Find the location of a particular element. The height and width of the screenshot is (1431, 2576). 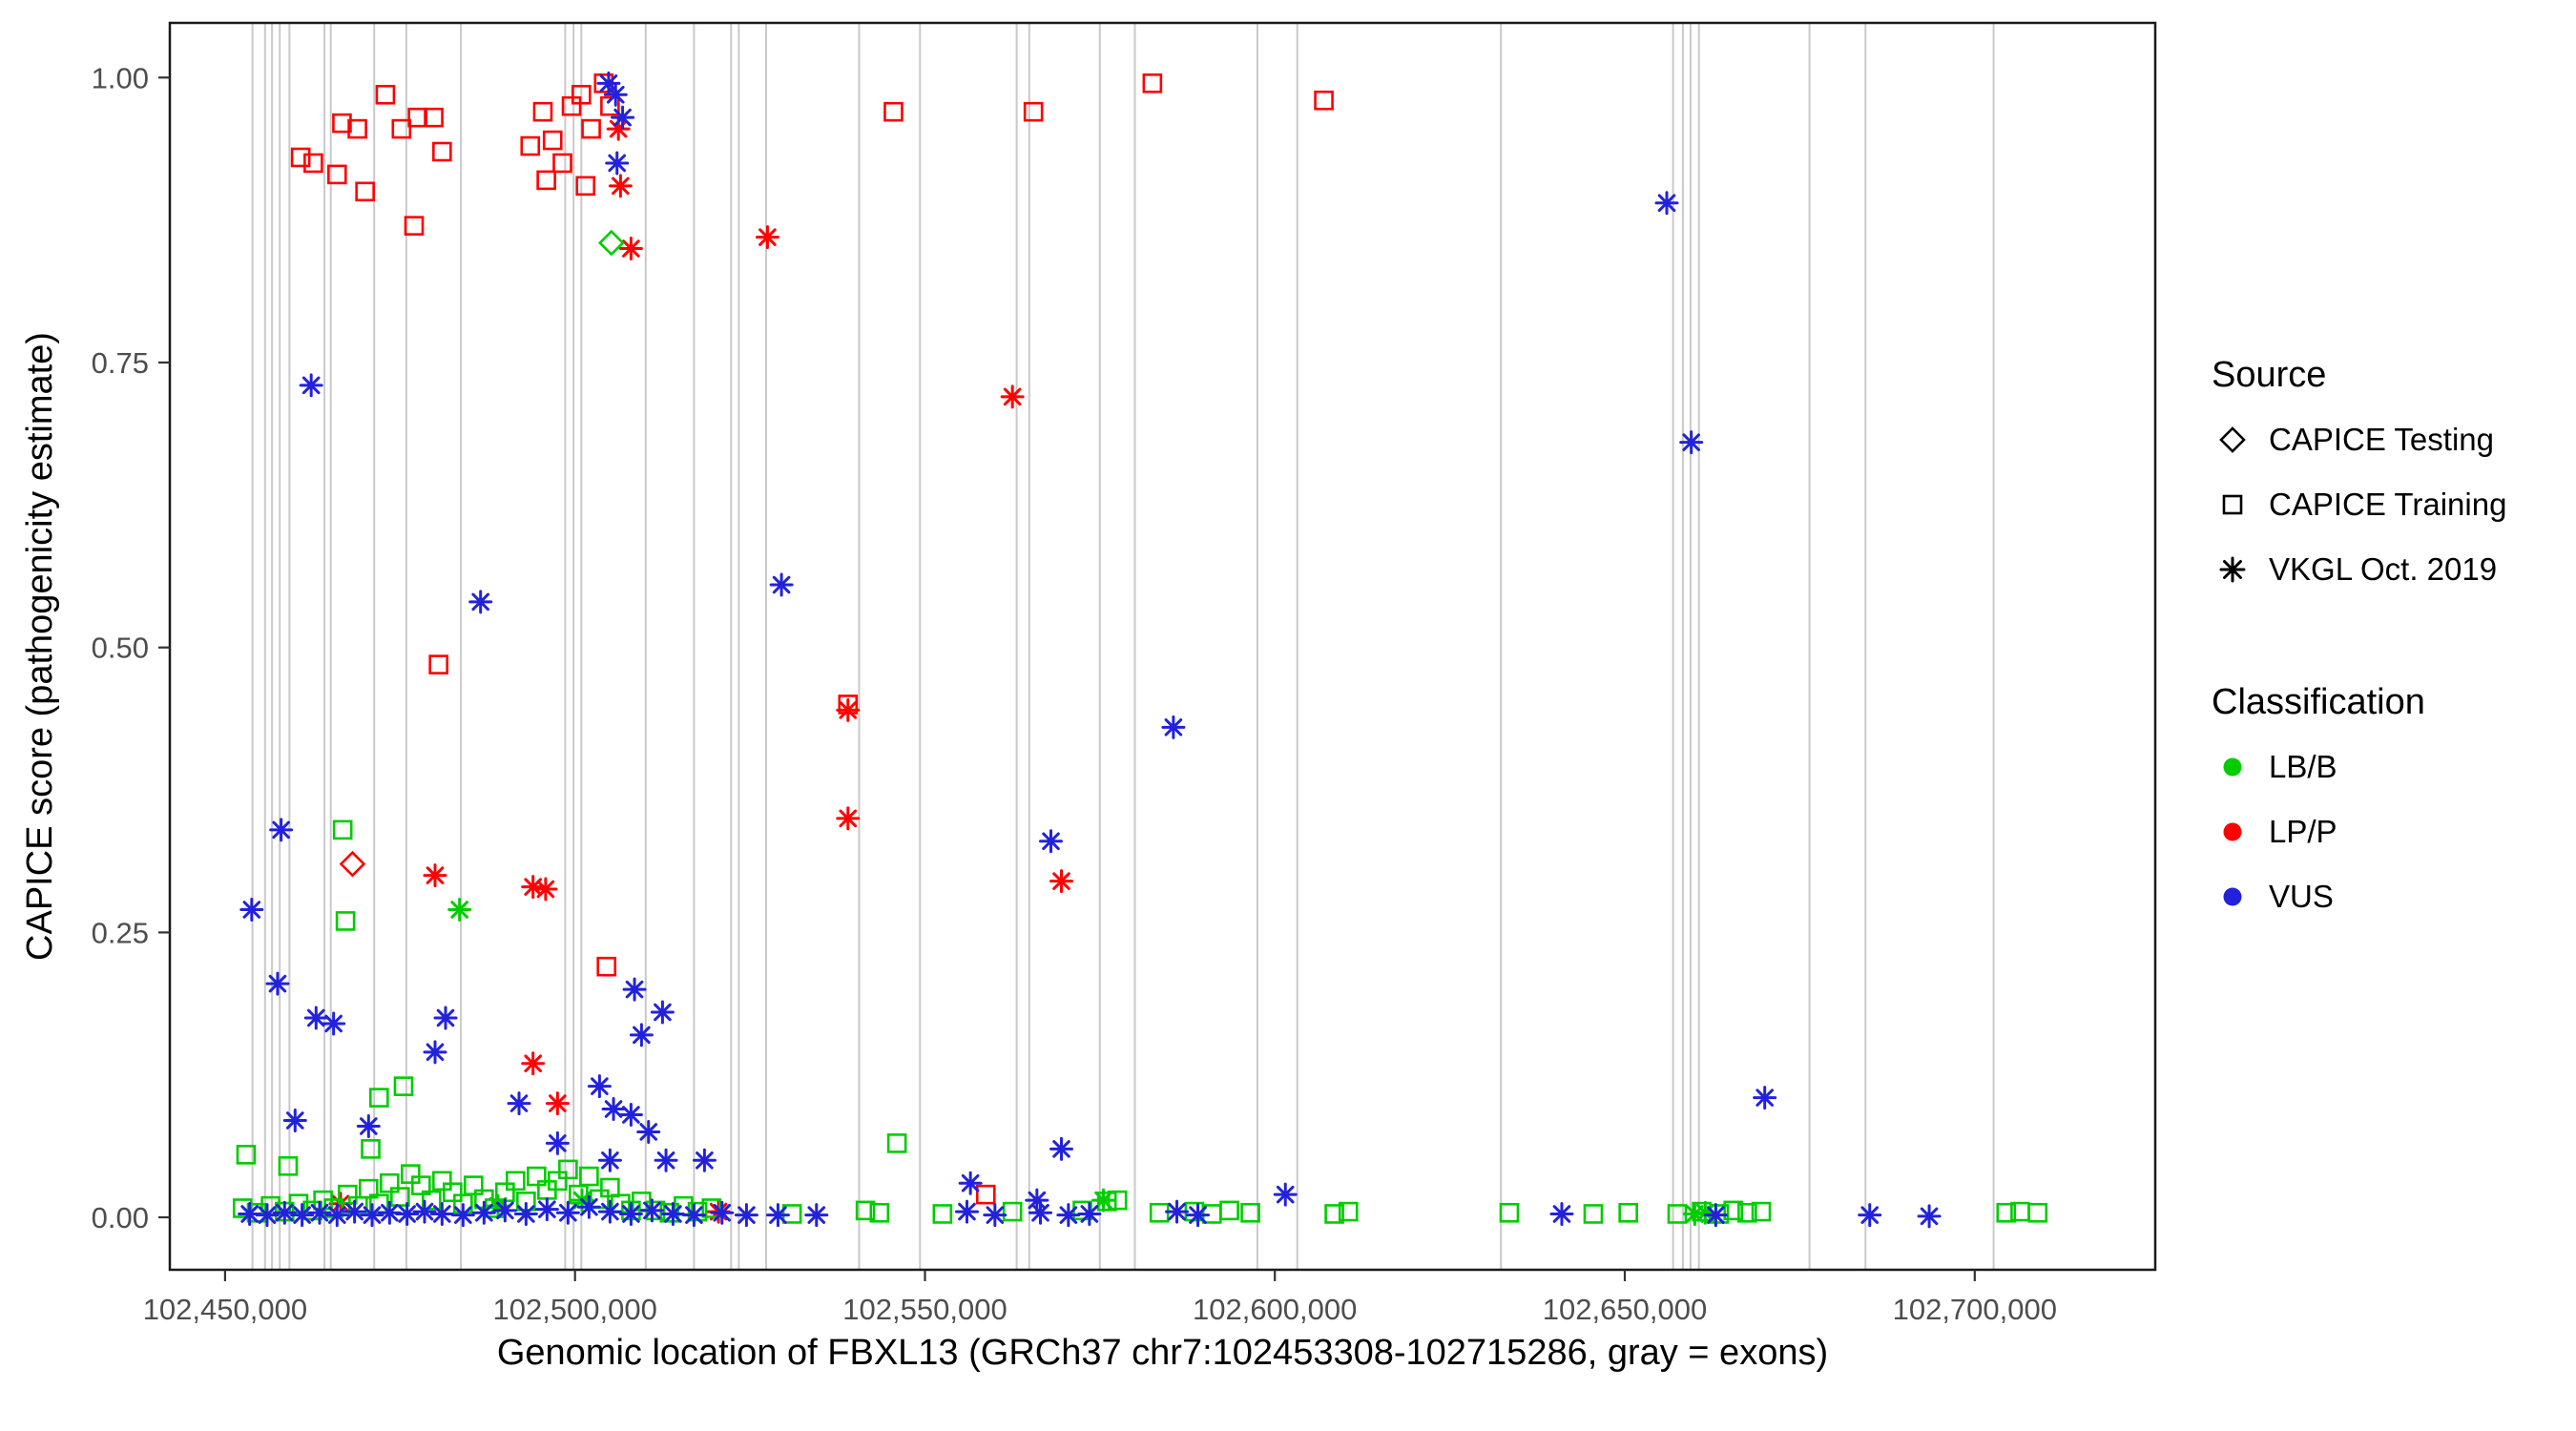

y-tick-label: 0.50 is located at coordinates (120, 648).